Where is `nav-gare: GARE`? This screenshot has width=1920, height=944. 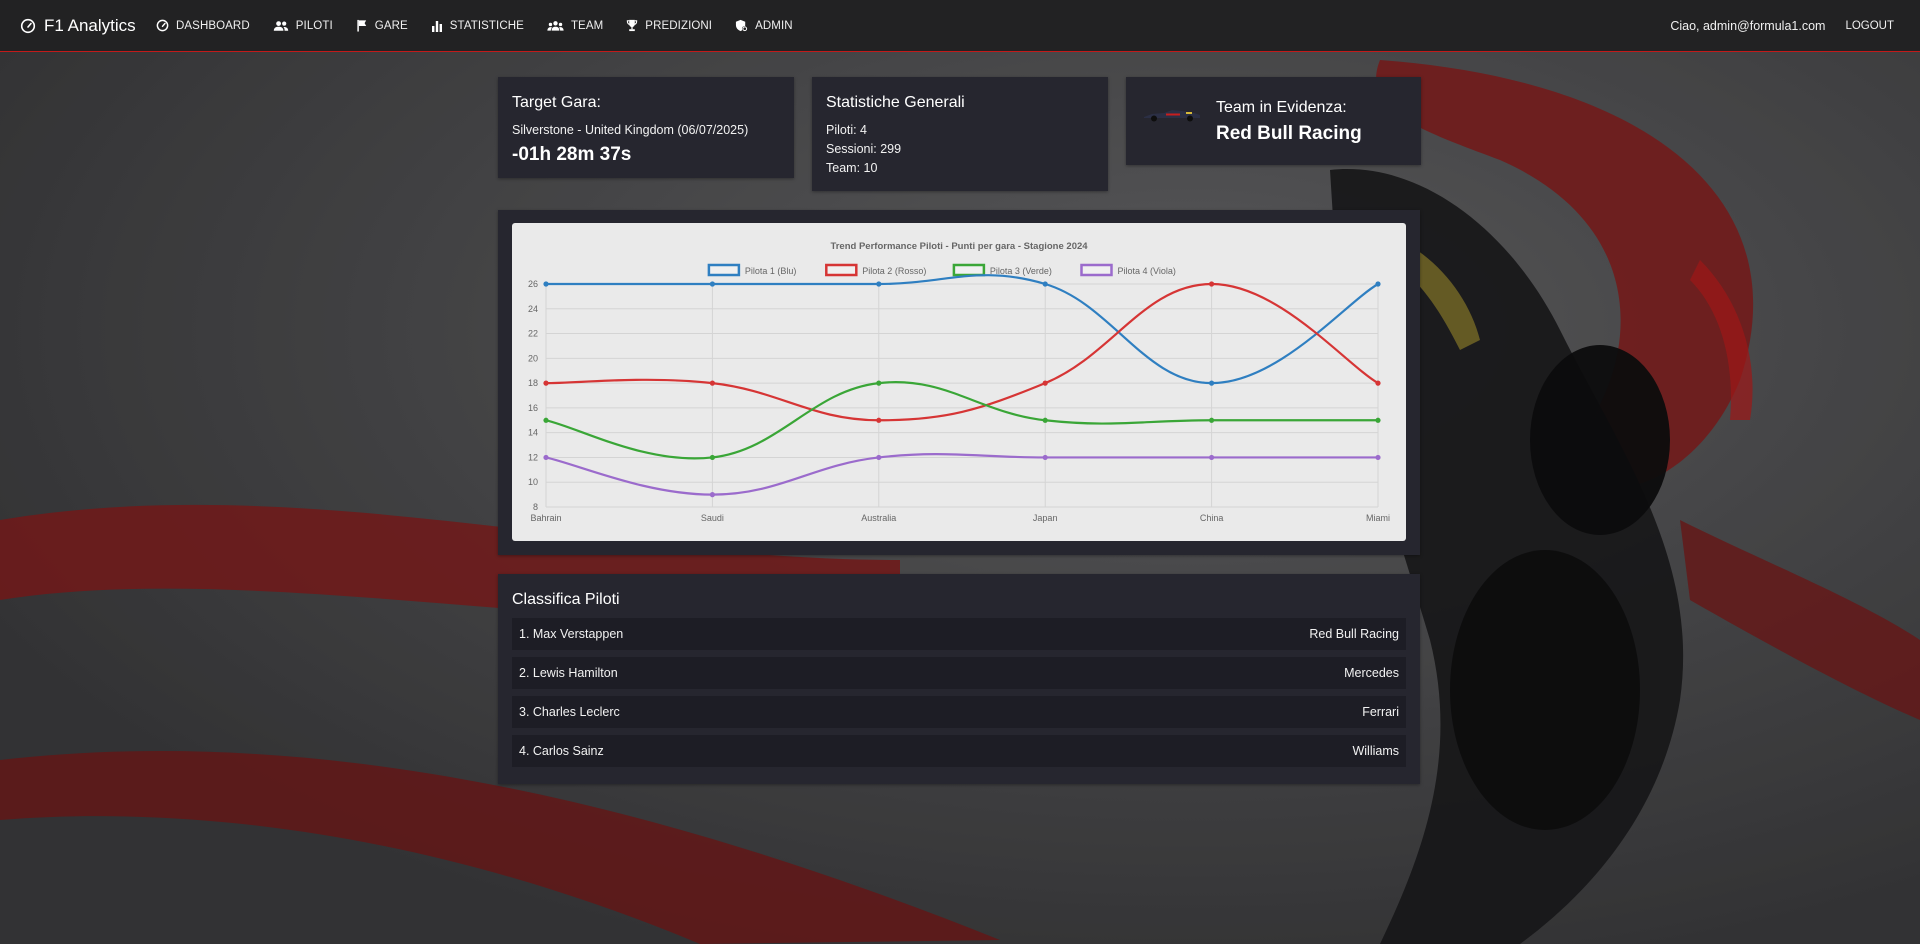
nav-gare: GARE is located at coordinates (382, 25).